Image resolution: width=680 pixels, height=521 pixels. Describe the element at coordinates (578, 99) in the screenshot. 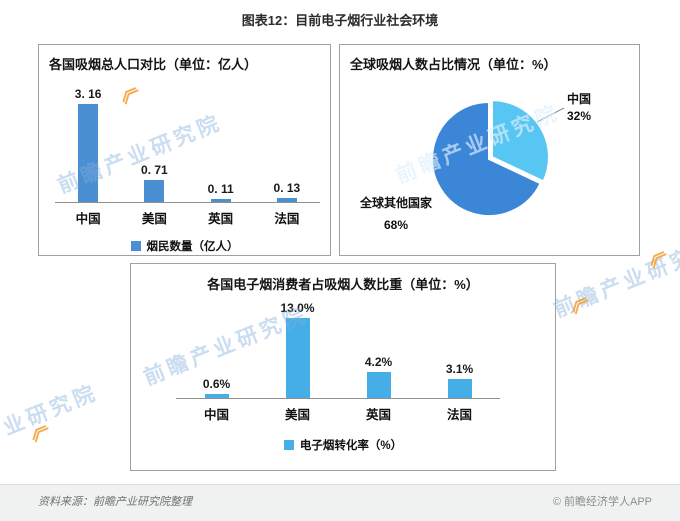

I see `pie-label-china-name: 中国` at that location.